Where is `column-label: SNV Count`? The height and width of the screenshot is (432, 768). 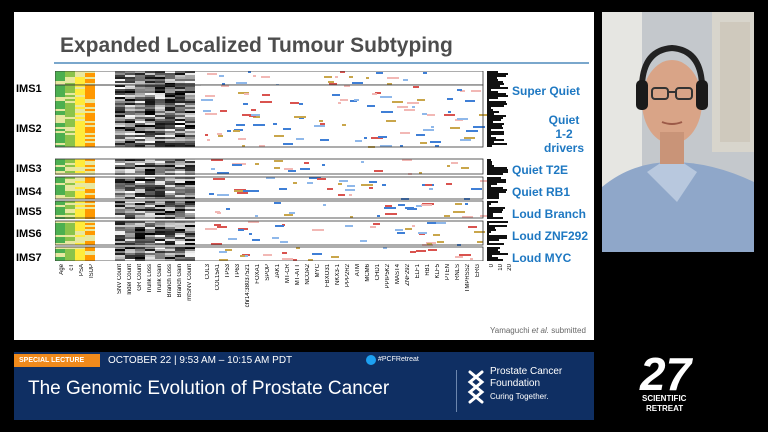
column-label: SNV Count is located at coordinates (120, 279).